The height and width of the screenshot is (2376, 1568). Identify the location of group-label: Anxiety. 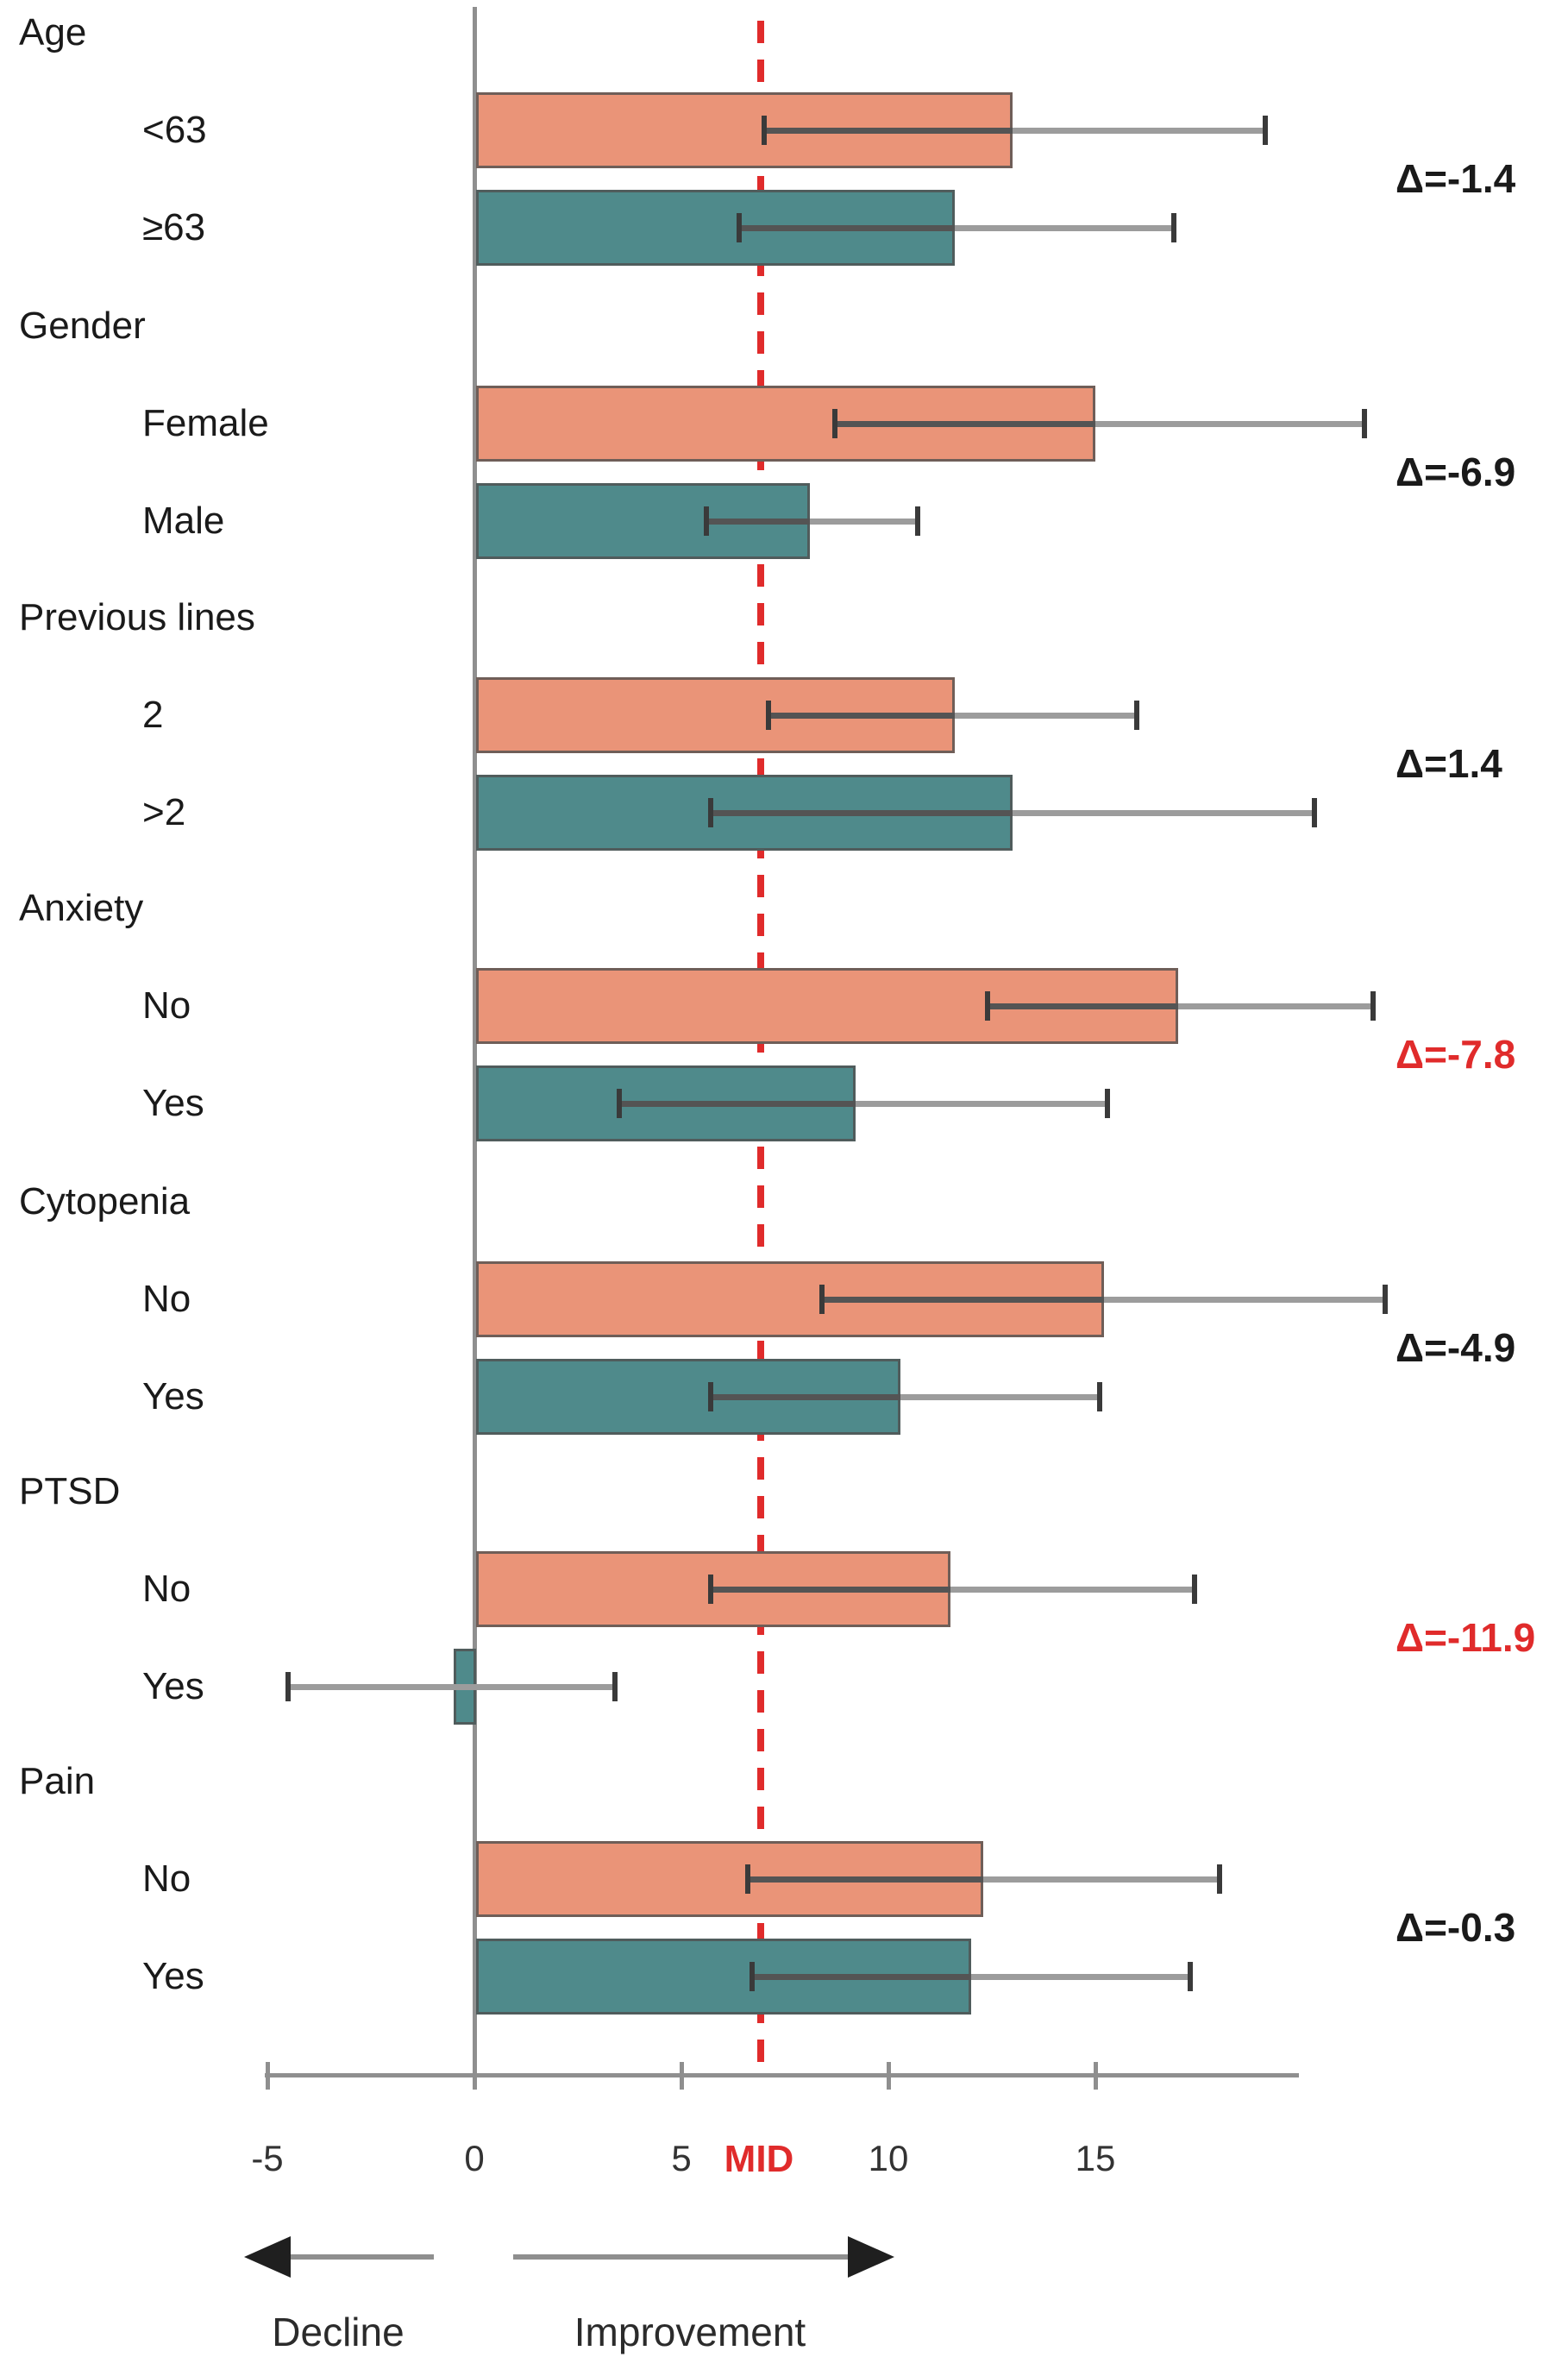
(81, 908).